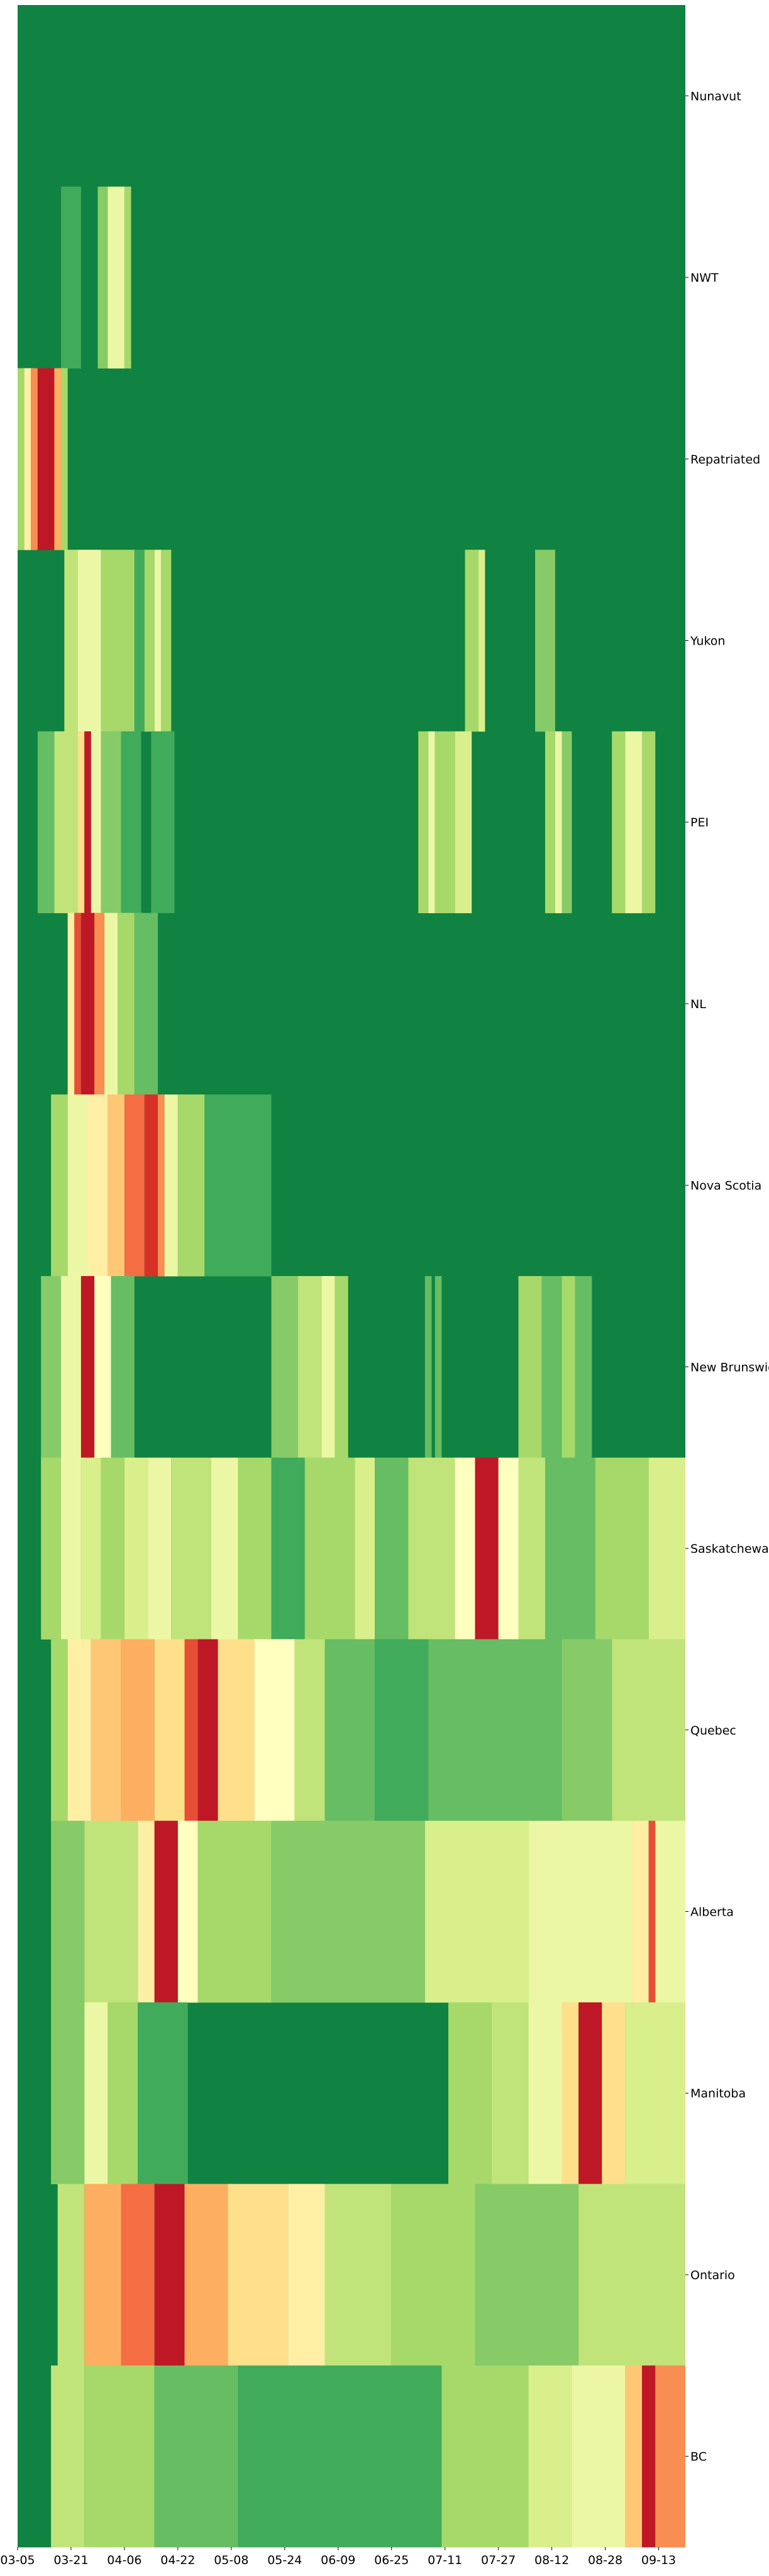 The width and height of the screenshot is (769, 2576). What do you see at coordinates (351, 459) in the screenshot?
I see `heatmap-row-background` at bounding box center [351, 459].